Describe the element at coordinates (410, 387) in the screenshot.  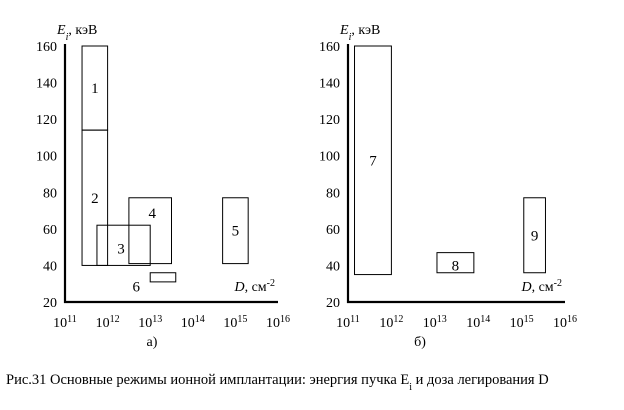
I see `caption-subscript: i` at that location.